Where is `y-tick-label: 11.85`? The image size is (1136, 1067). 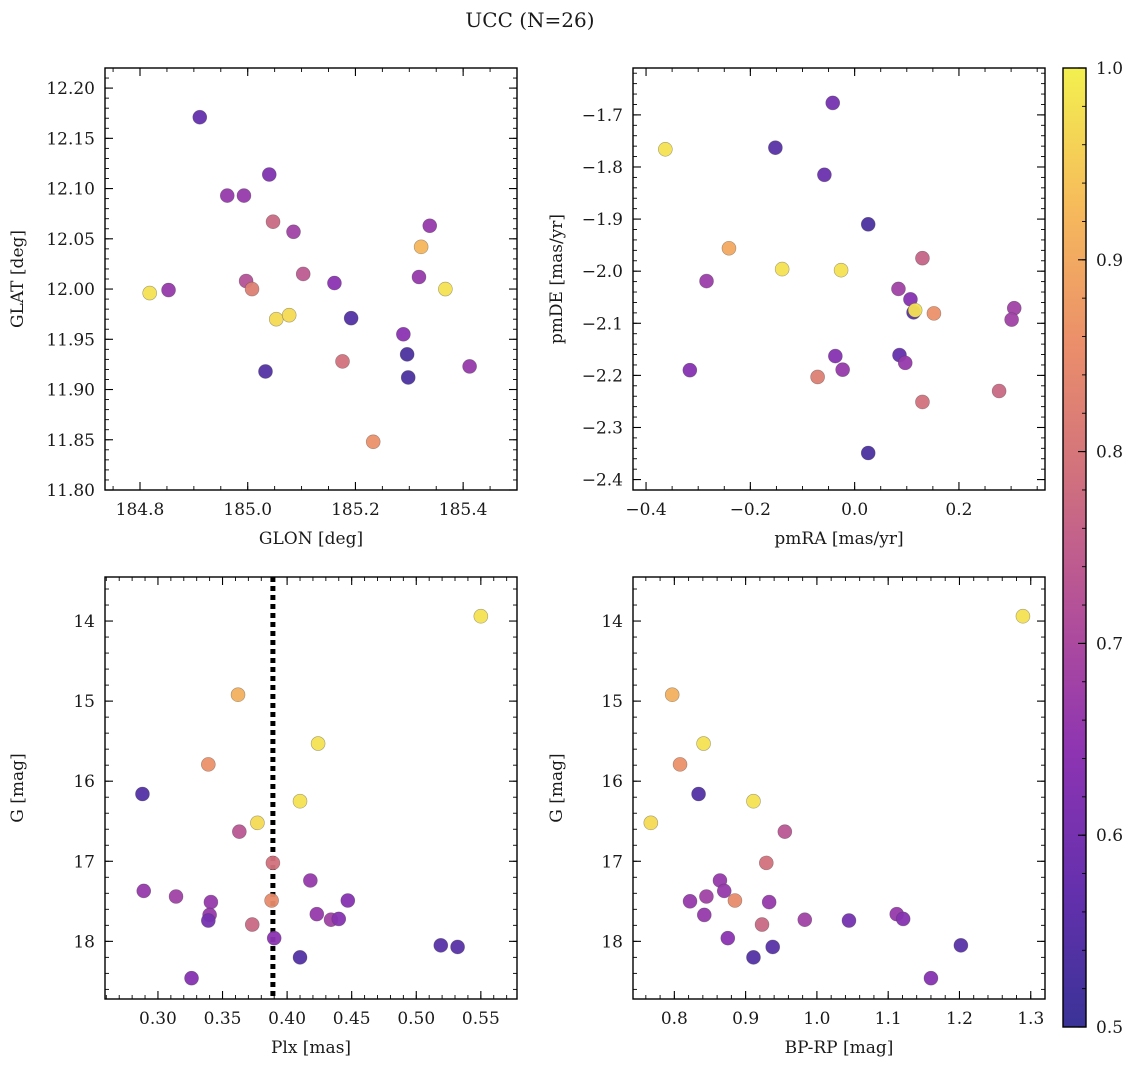
y-tick-label: 11.85 is located at coordinates (70, 441).